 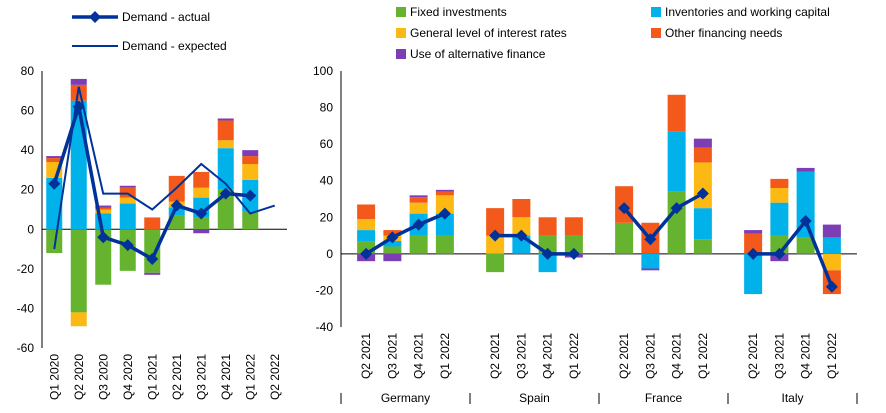 I want to click on legend-swatch-inventories, so click(x=656, y=12).